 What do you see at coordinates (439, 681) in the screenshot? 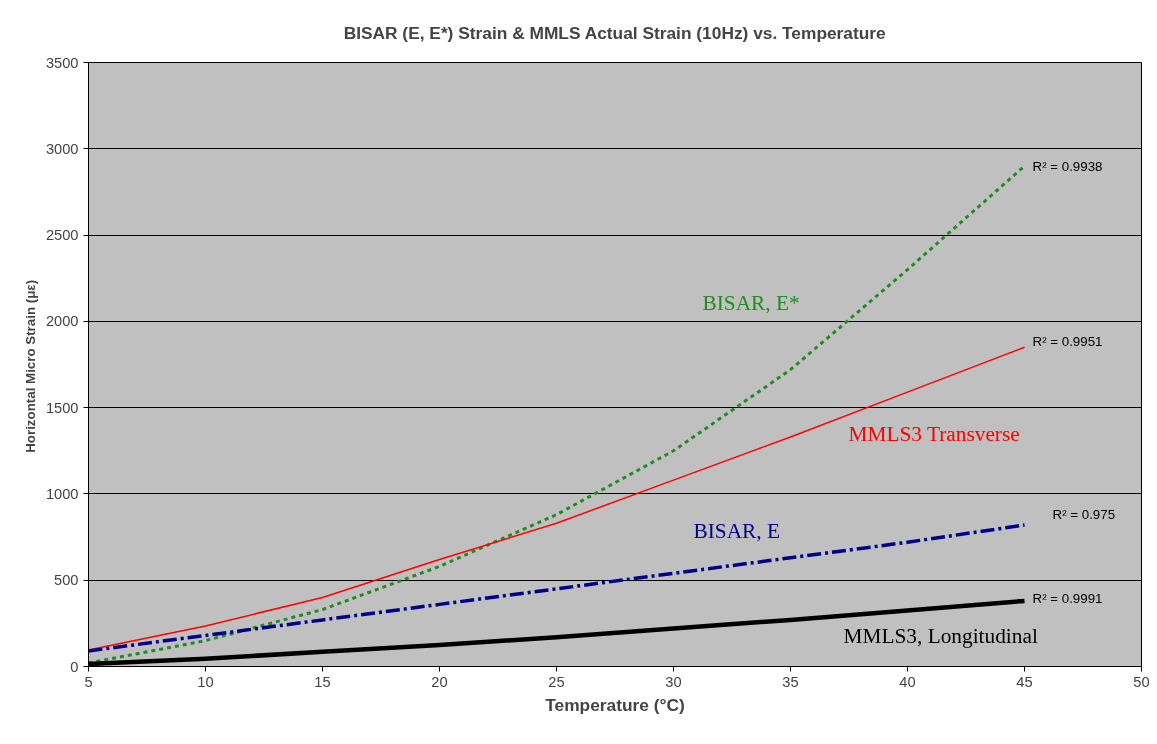
I see `x-tick-label: 20` at bounding box center [439, 681].